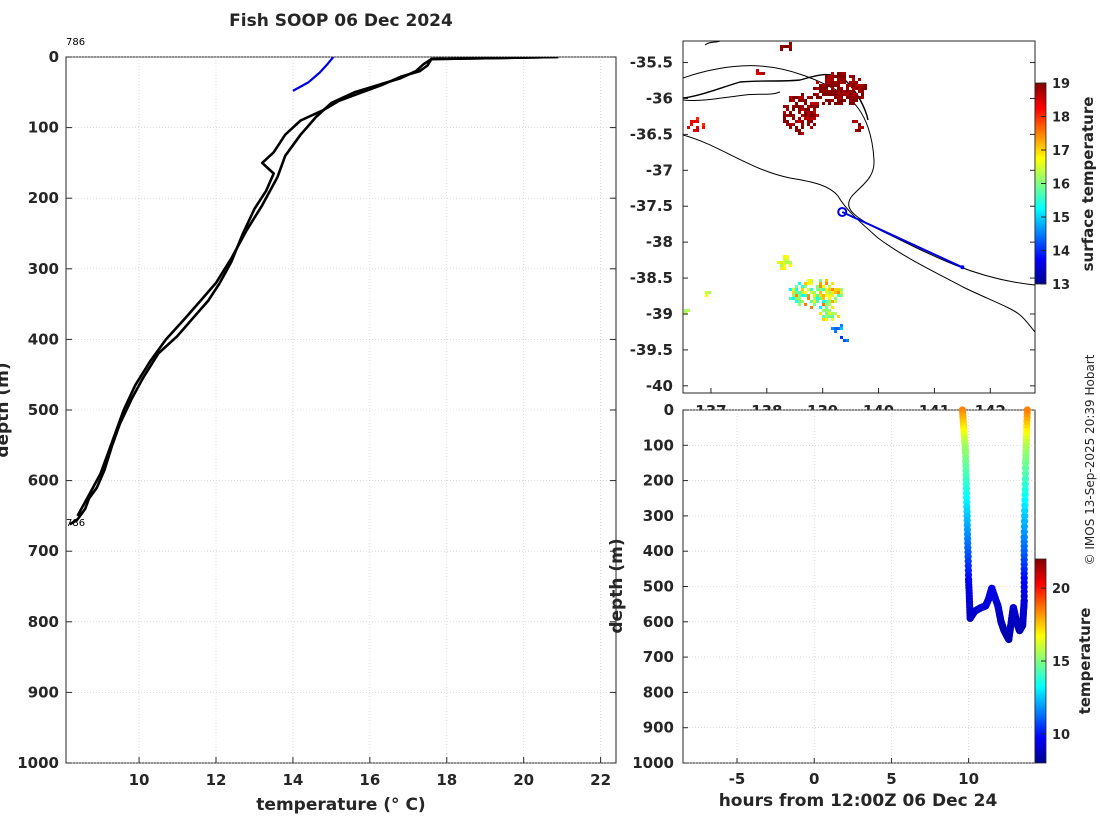  What do you see at coordinates (1055, 662) in the screenshot?
I see `timeplot-colorbar-ticks: 10 15 20` at bounding box center [1055, 662].